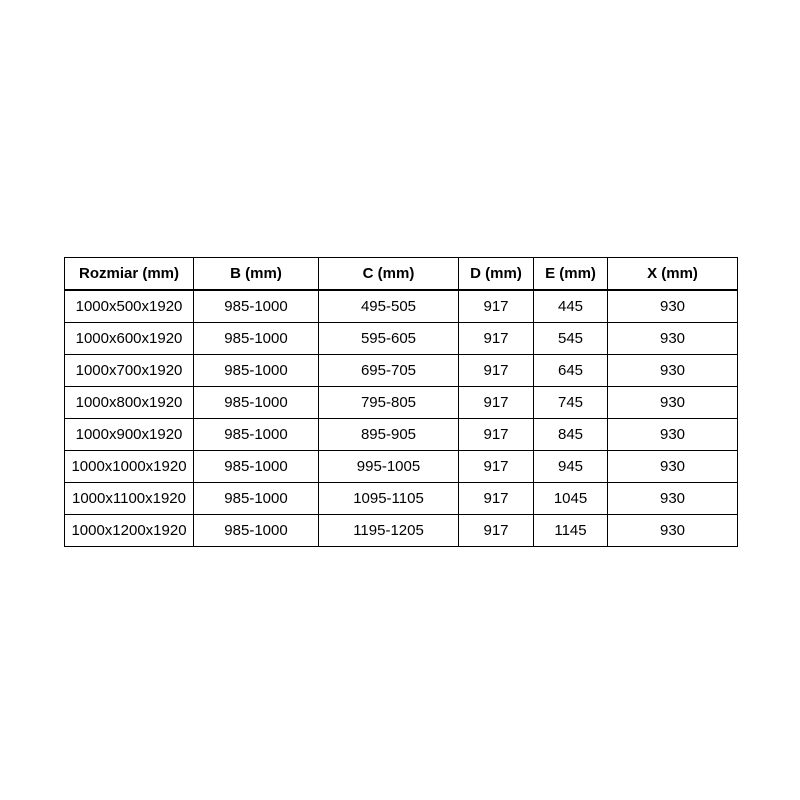 This screenshot has width=800, height=800. I want to click on table-cell: 995-1005, so click(388, 466).